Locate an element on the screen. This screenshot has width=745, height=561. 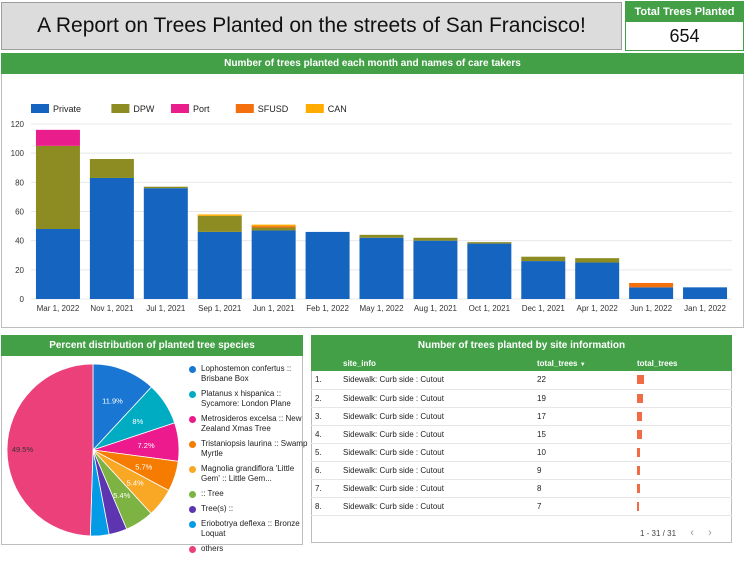
pagination-range: 1 - 31 / 31 is located at coordinates (658, 533).